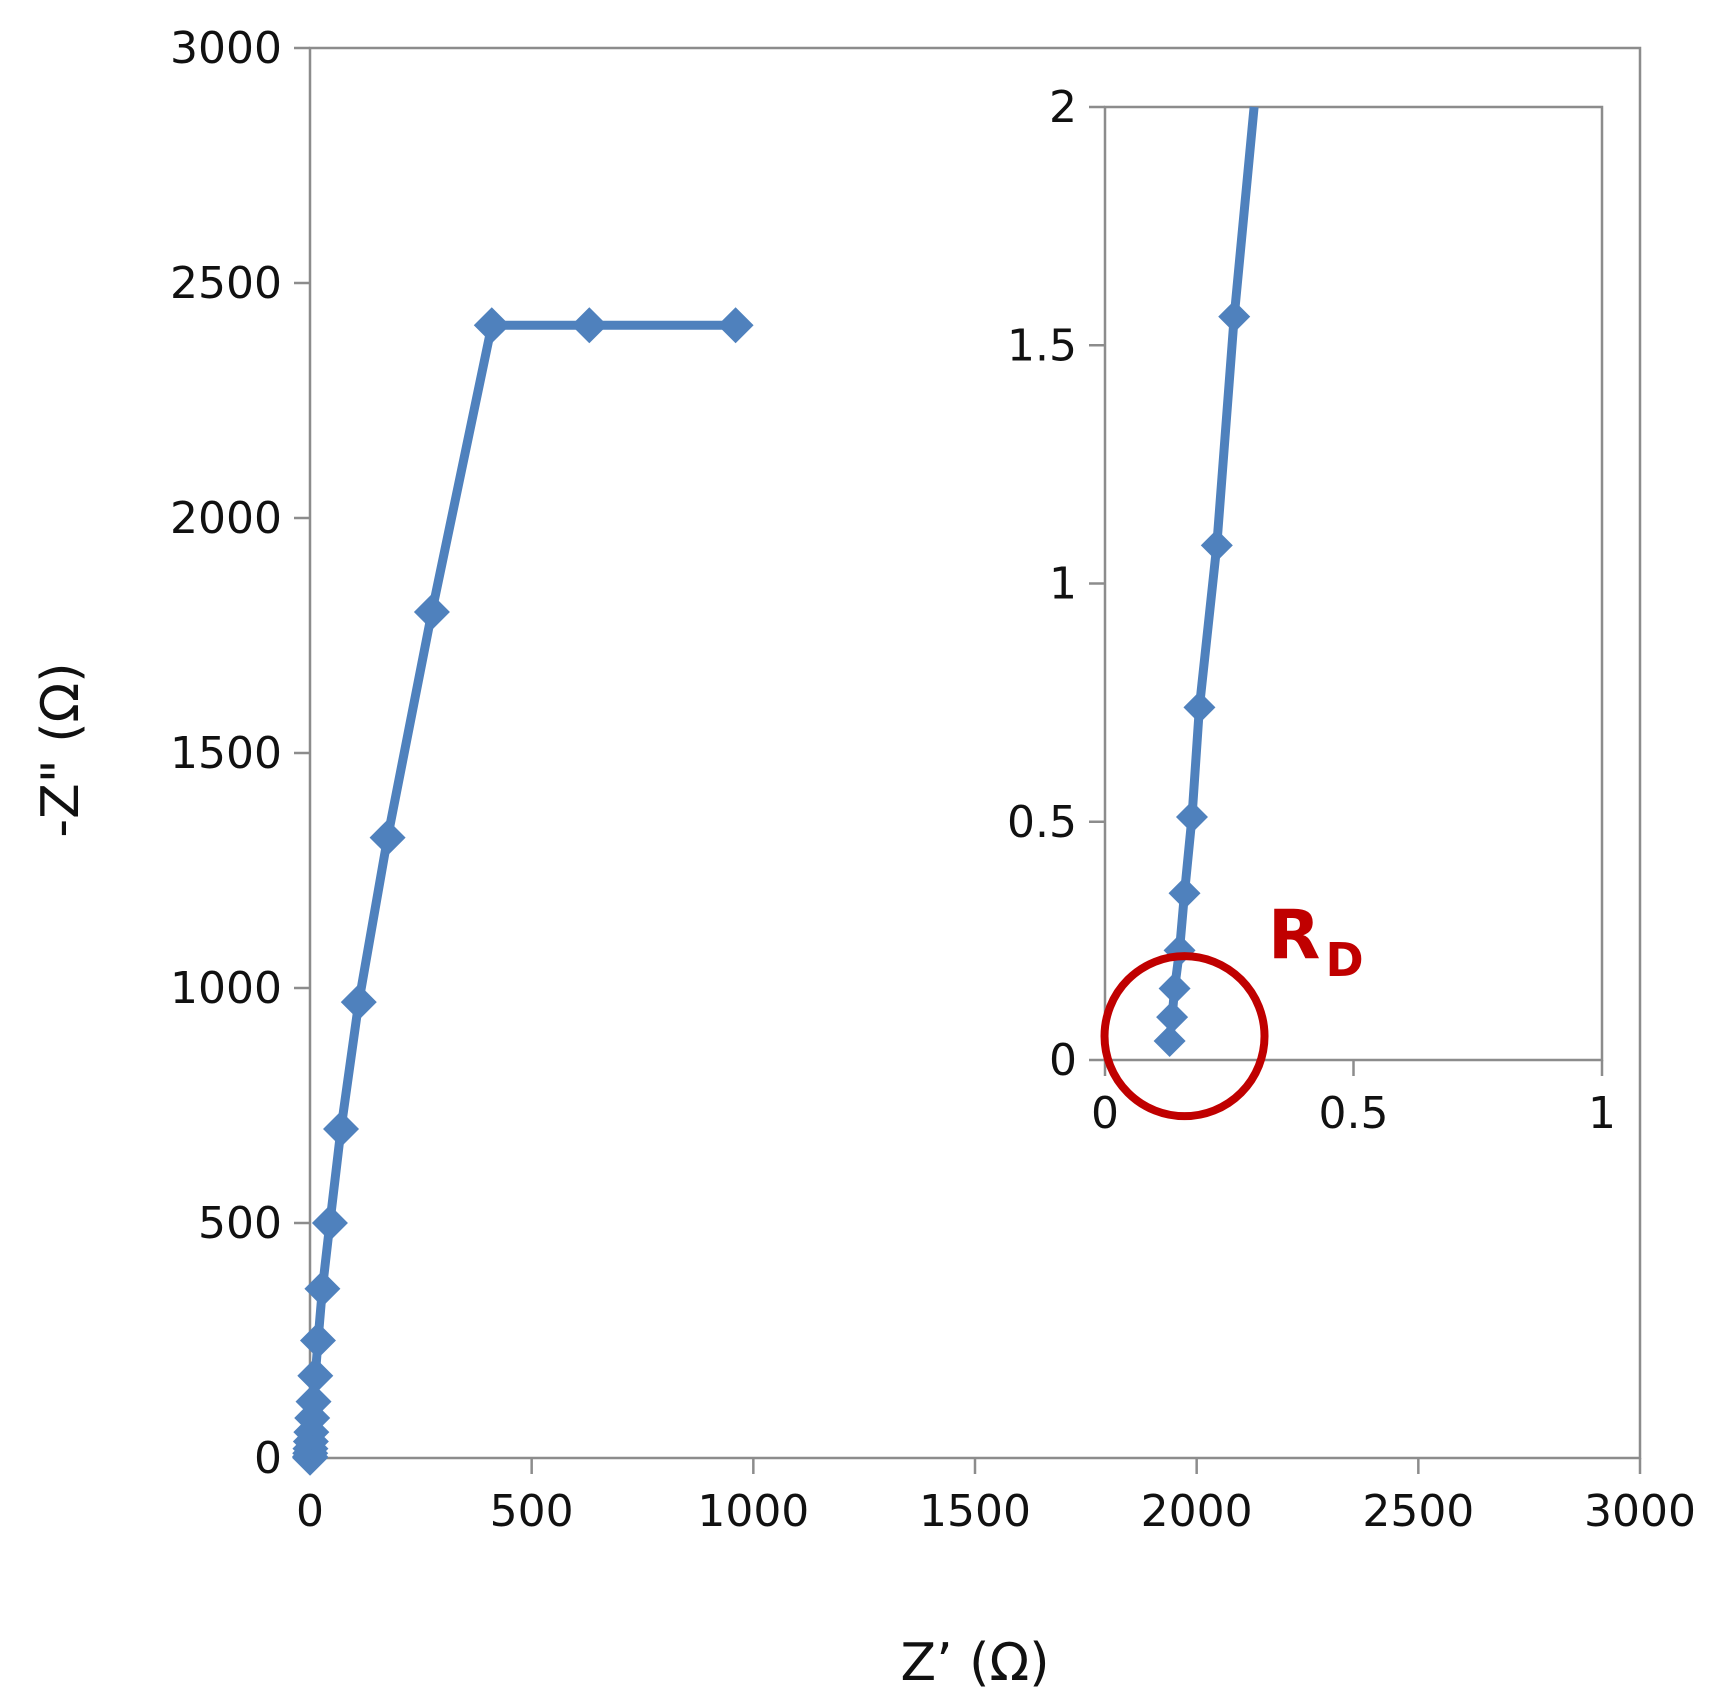 Image resolution: width=1719 pixels, height=1698 pixels. What do you see at coordinates (226, 48) in the screenshot?
I see `main-y-tick-label: 3000` at bounding box center [226, 48].